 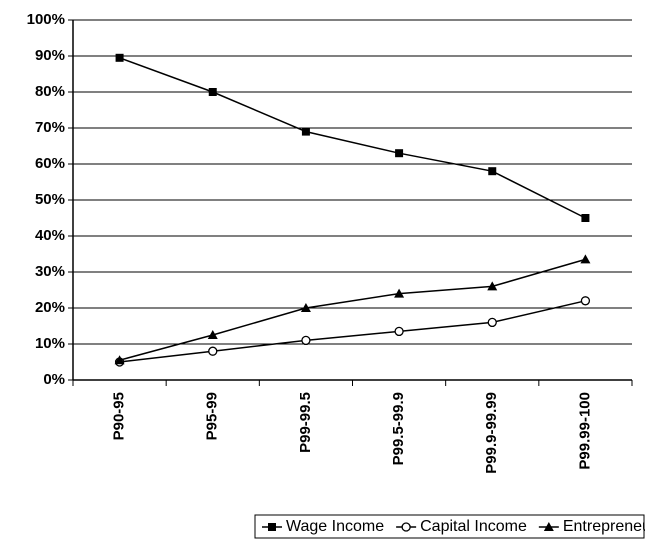 I want to click on y-tick-label: 30%, so click(x=50, y=271).